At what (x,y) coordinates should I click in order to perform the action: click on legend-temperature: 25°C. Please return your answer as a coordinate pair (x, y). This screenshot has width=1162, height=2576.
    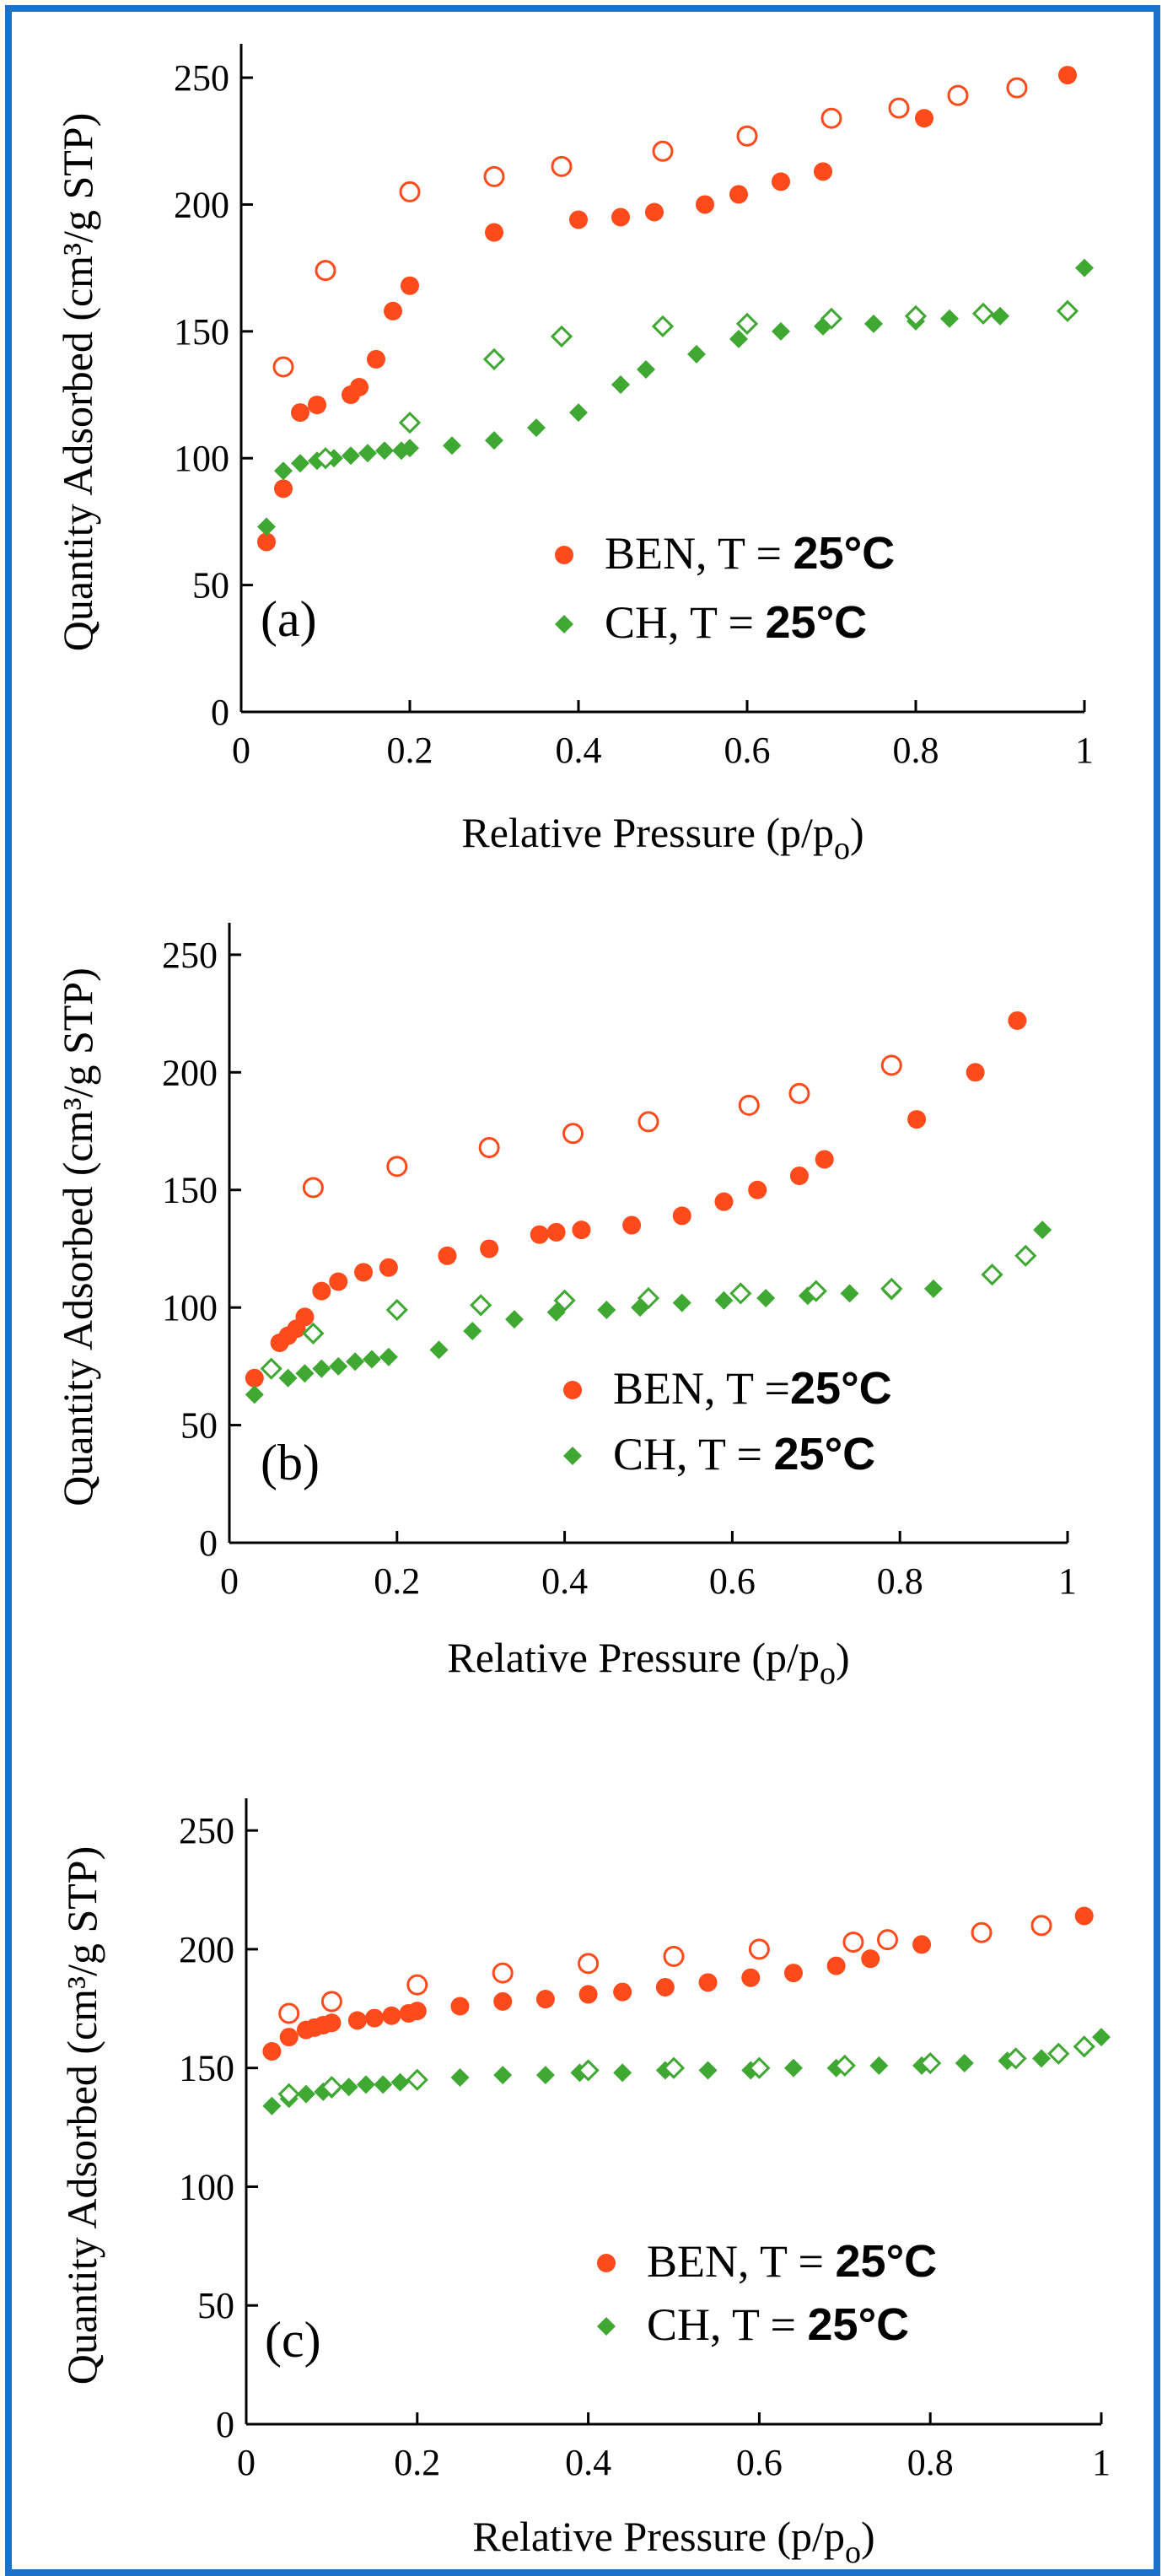
    Looking at the image, I should click on (844, 553).